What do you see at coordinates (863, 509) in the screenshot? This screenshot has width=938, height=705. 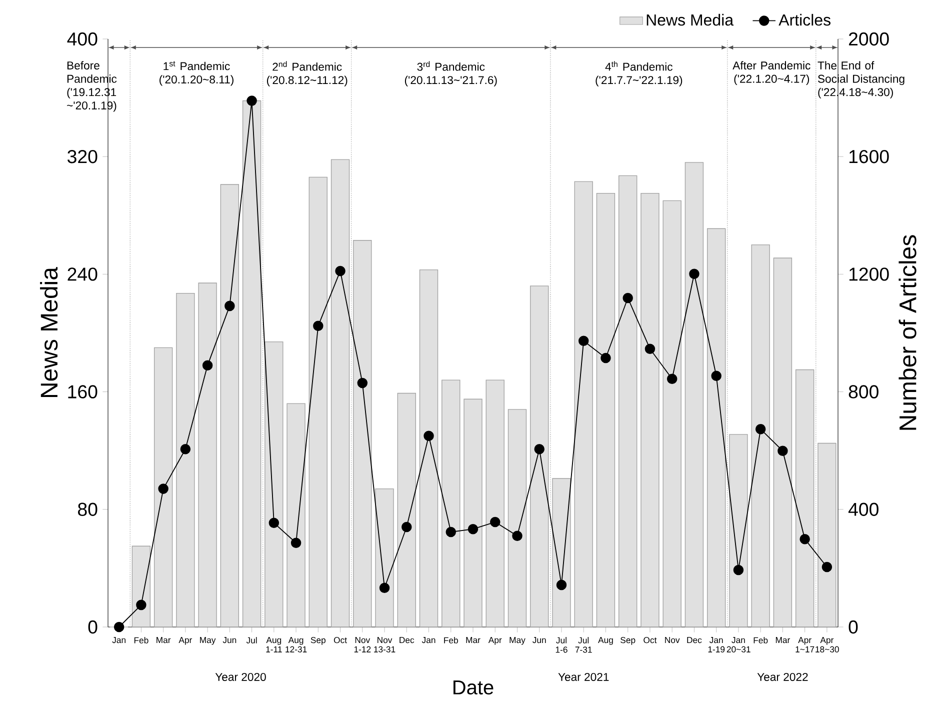 I see `y2-tick-label: 400` at bounding box center [863, 509].